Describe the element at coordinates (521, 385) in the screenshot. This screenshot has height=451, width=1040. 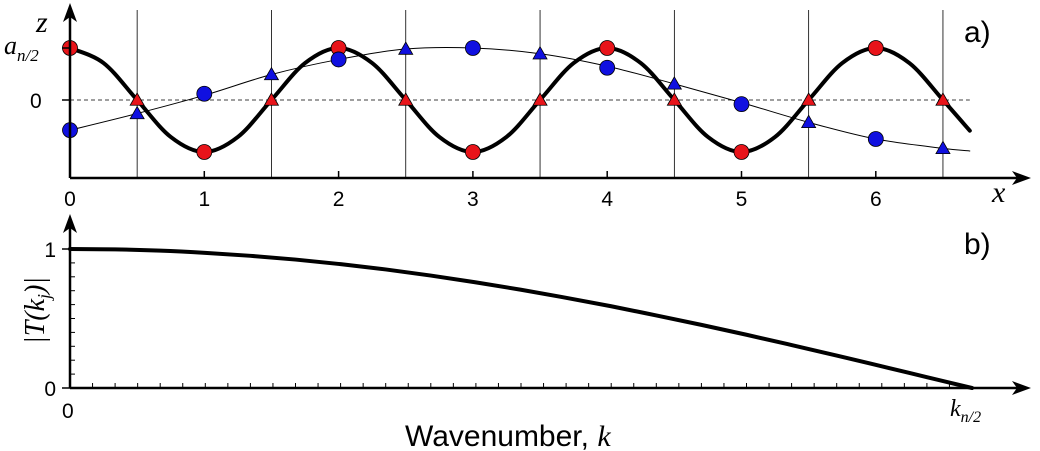
I see `b-minor-ticks` at that location.